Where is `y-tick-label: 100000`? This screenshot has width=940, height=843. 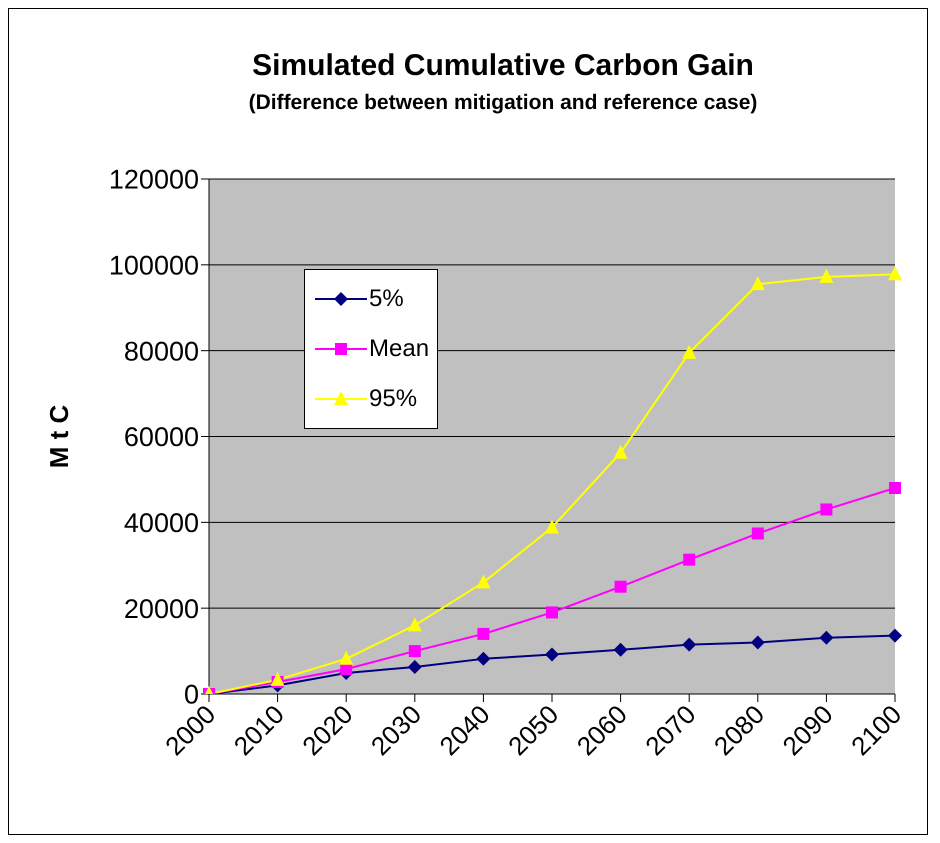 y-tick-label: 100000 is located at coordinates (153, 265).